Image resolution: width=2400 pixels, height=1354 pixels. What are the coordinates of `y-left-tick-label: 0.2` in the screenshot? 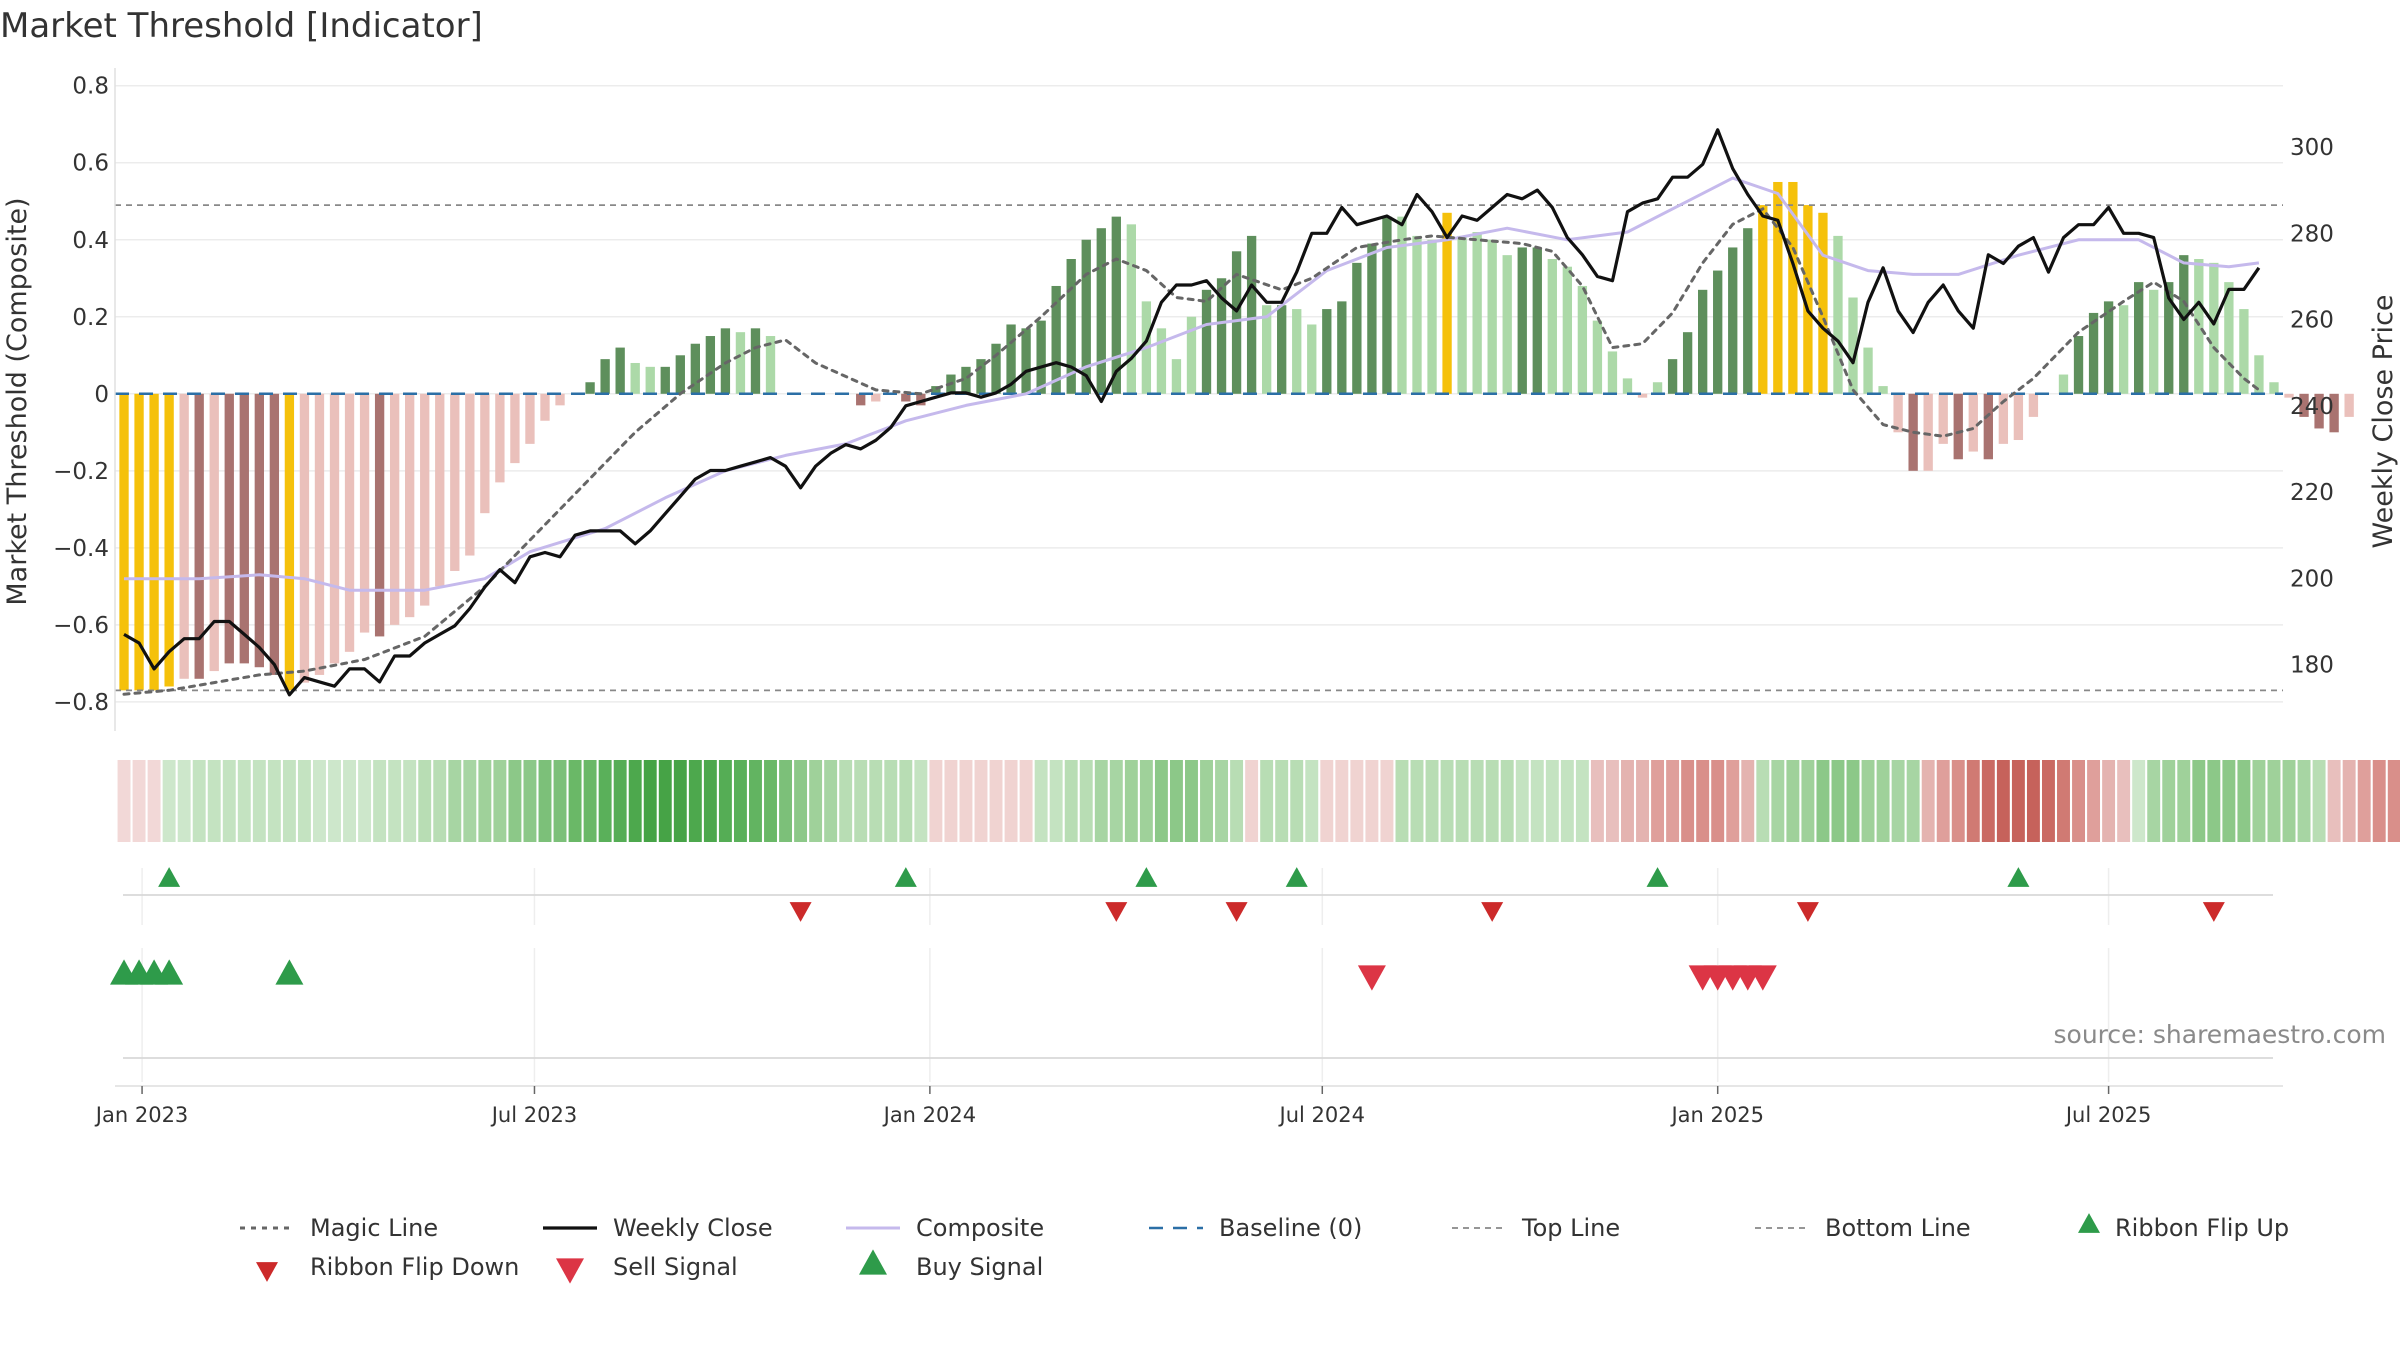 It's located at (90, 318).